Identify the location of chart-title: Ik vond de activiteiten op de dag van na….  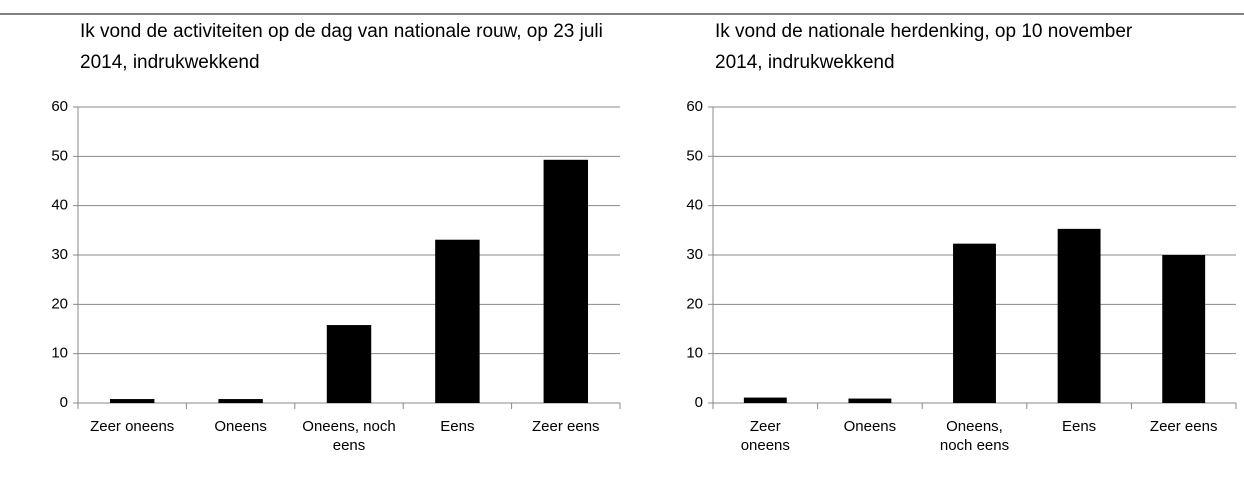
(341, 47).